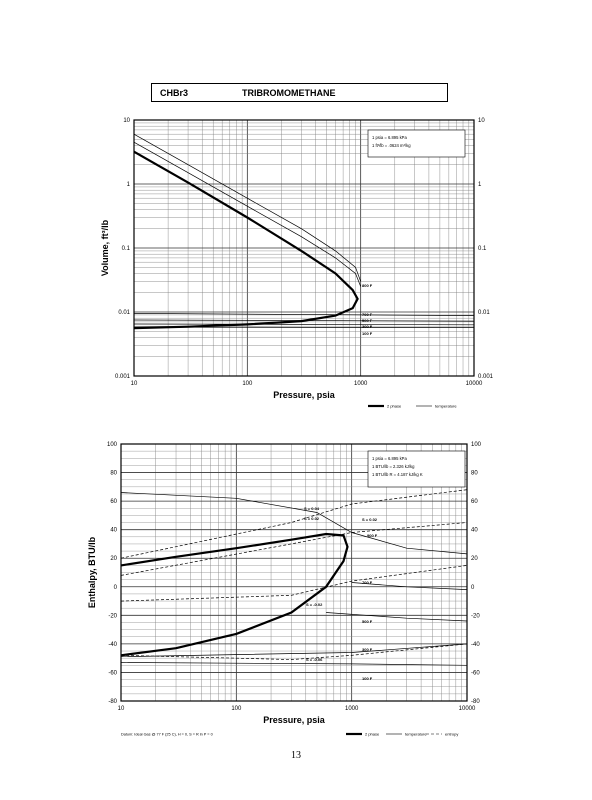 Image resolution: width=592 pixels, height=800 pixels. What do you see at coordinates (112, 702) in the screenshot?
I see `y-tick-label: -80` at bounding box center [112, 702].